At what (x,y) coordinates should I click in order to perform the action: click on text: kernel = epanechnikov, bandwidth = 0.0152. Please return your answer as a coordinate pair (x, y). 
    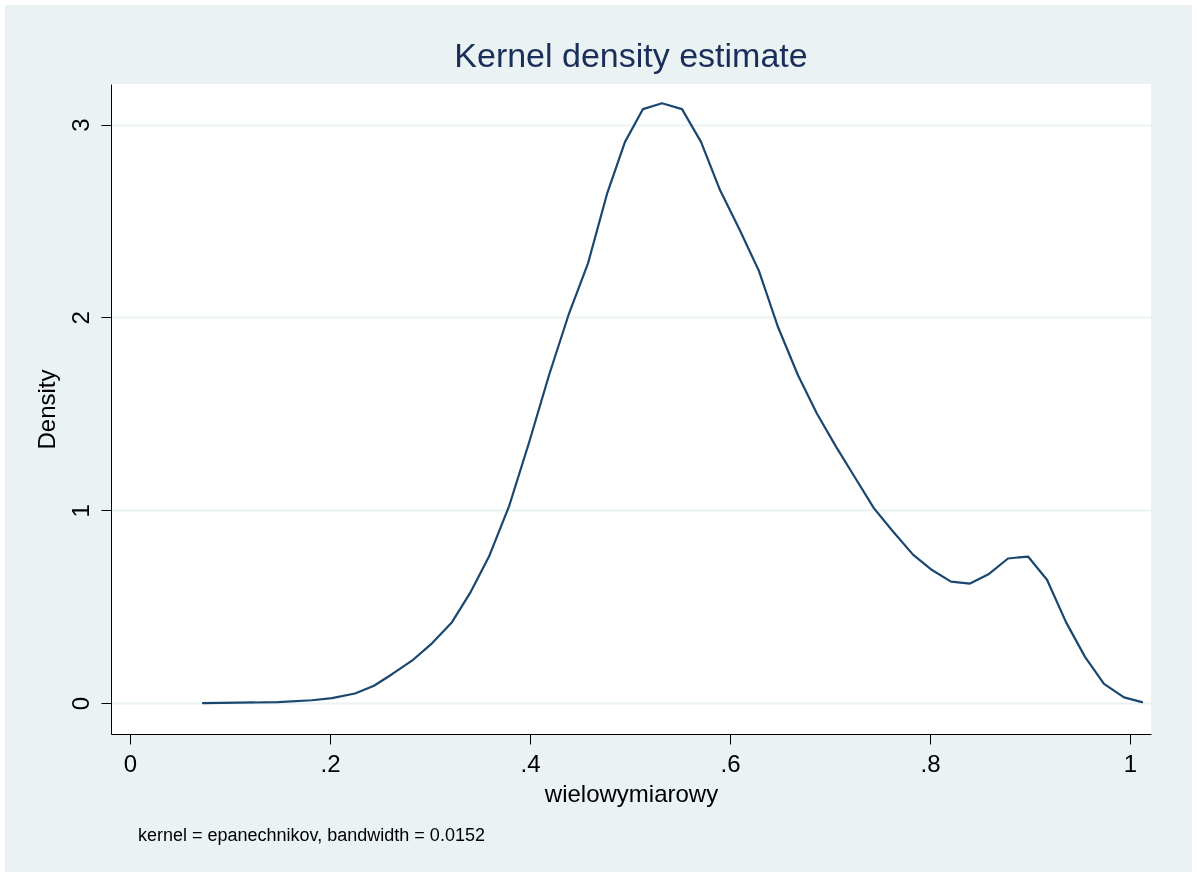
    Looking at the image, I should click on (311, 835).